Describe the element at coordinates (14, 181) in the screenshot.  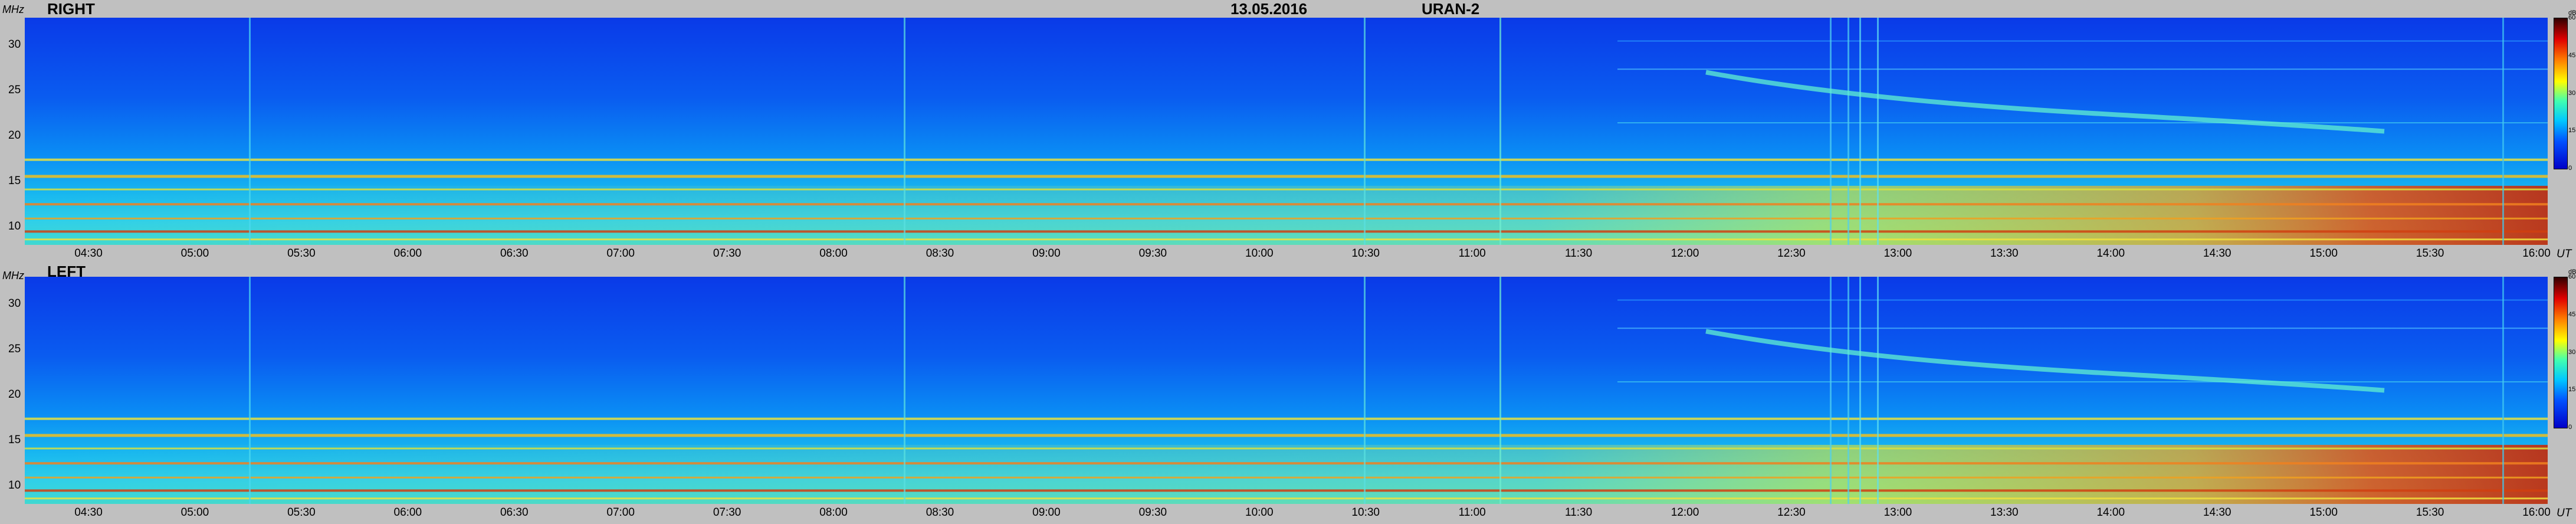
I see `y-tick-label: 15` at that location.